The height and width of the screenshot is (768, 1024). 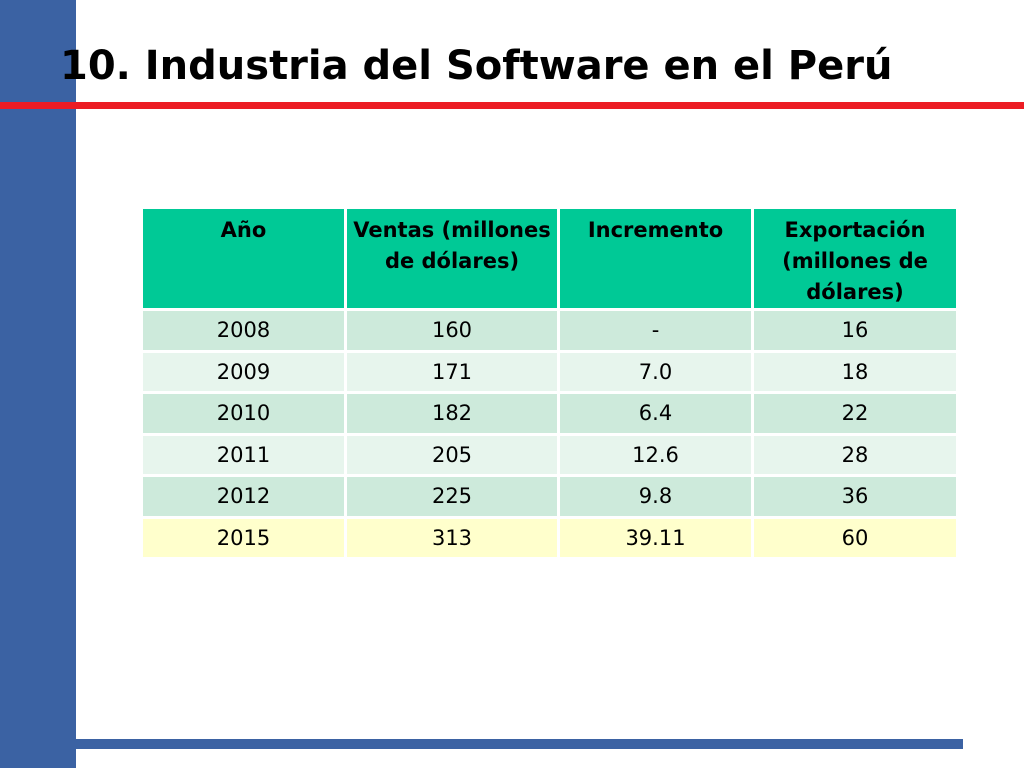 I want to click on cell-sales: 205, so click(x=452, y=454).